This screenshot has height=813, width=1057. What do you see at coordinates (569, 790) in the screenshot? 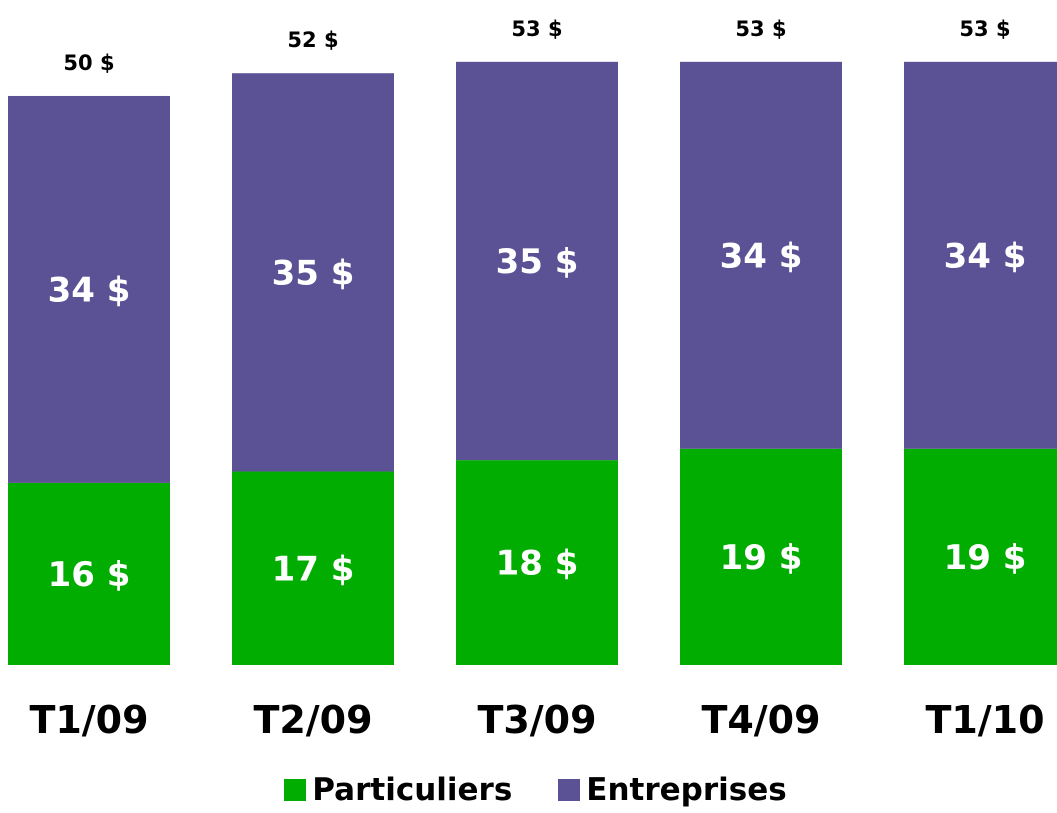
I see `legend-swatch-entreprises` at bounding box center [569, 790].